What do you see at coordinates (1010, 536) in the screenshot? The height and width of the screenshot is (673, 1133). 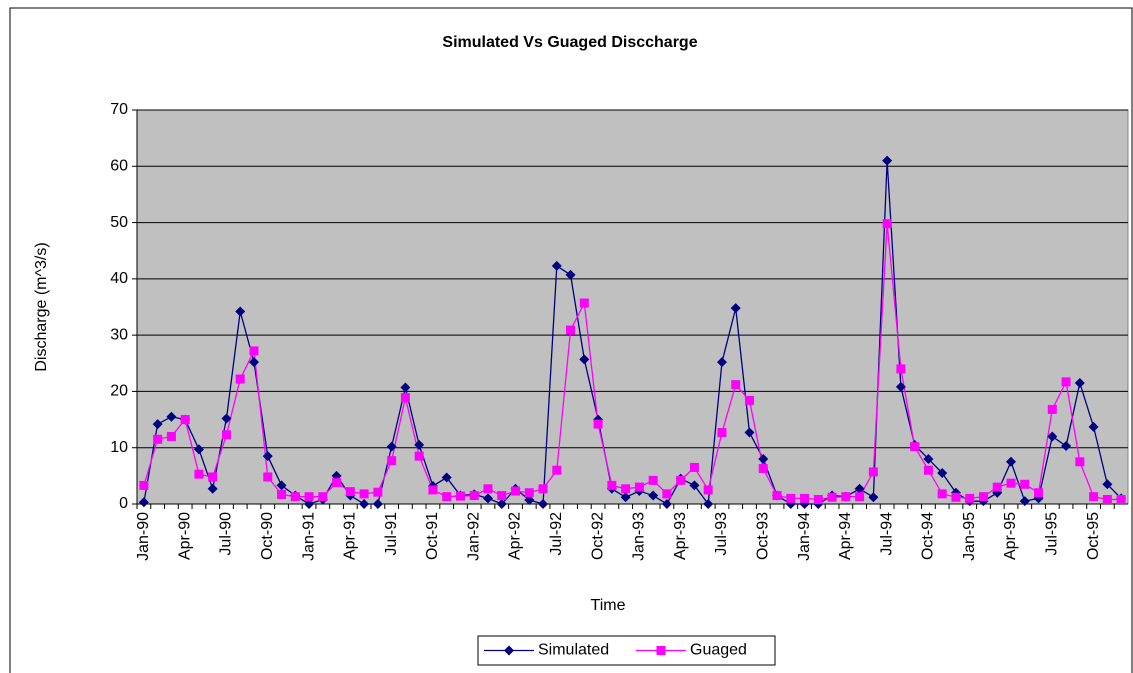 I see `x-tick-label: Apr-95` at bounding box center [1010, 536].